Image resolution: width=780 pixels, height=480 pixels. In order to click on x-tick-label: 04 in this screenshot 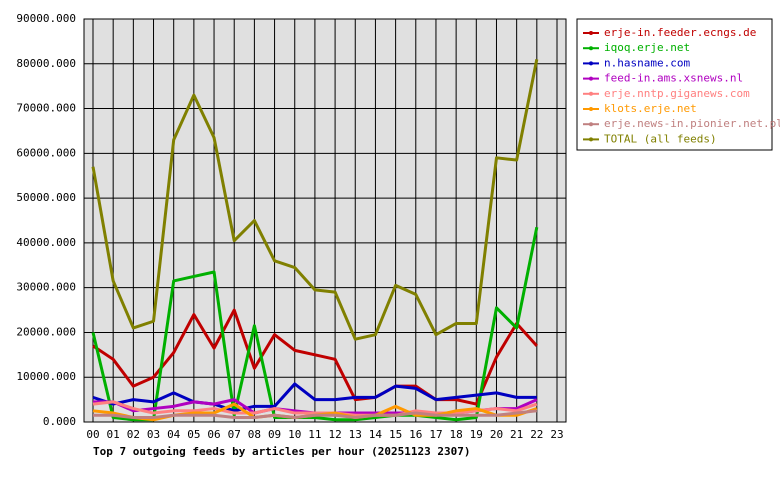, I will do `click(174, 434)`.